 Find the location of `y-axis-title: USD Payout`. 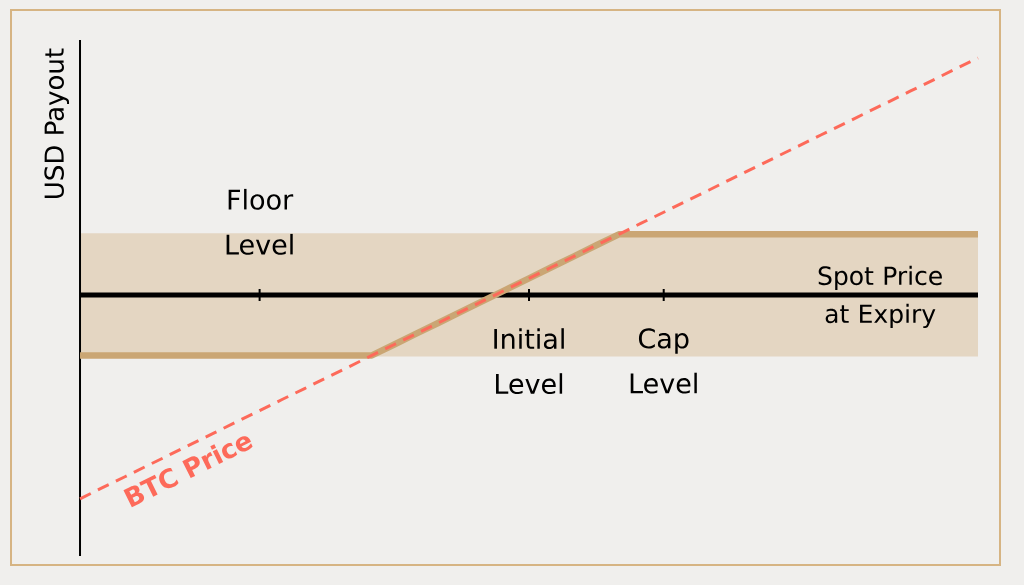

y-axis-title: USD Payout is located at coordinates (57, 123).